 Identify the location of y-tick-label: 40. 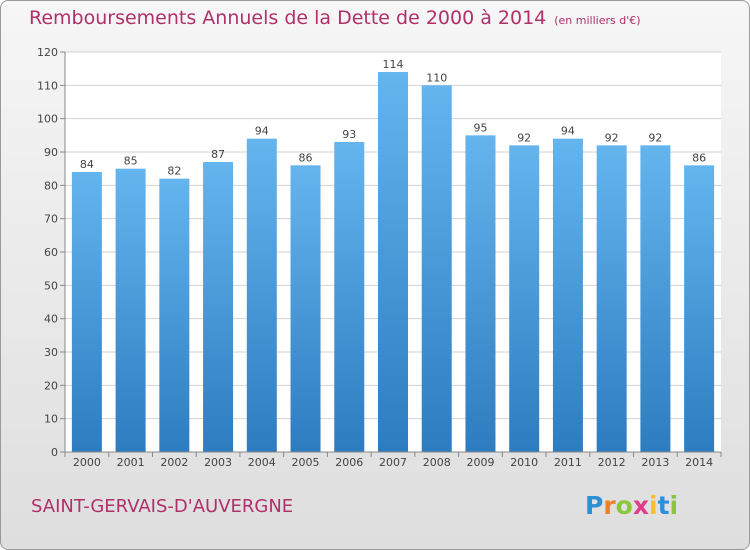
(51, 319).